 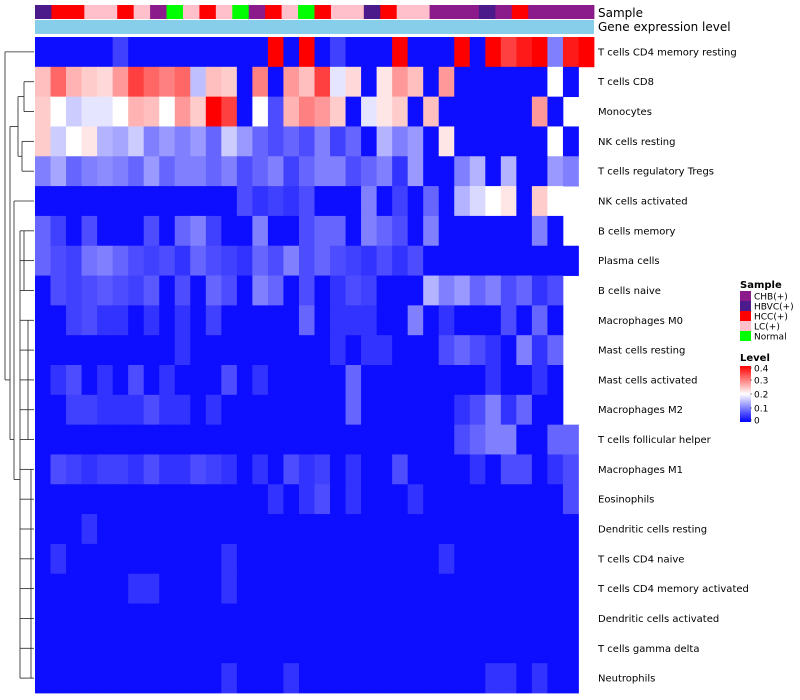 What do you see at coordinates (761, 382) in the screenshot?
I see `legend-tick-label: 0.3` at bounding box center [761, 382].